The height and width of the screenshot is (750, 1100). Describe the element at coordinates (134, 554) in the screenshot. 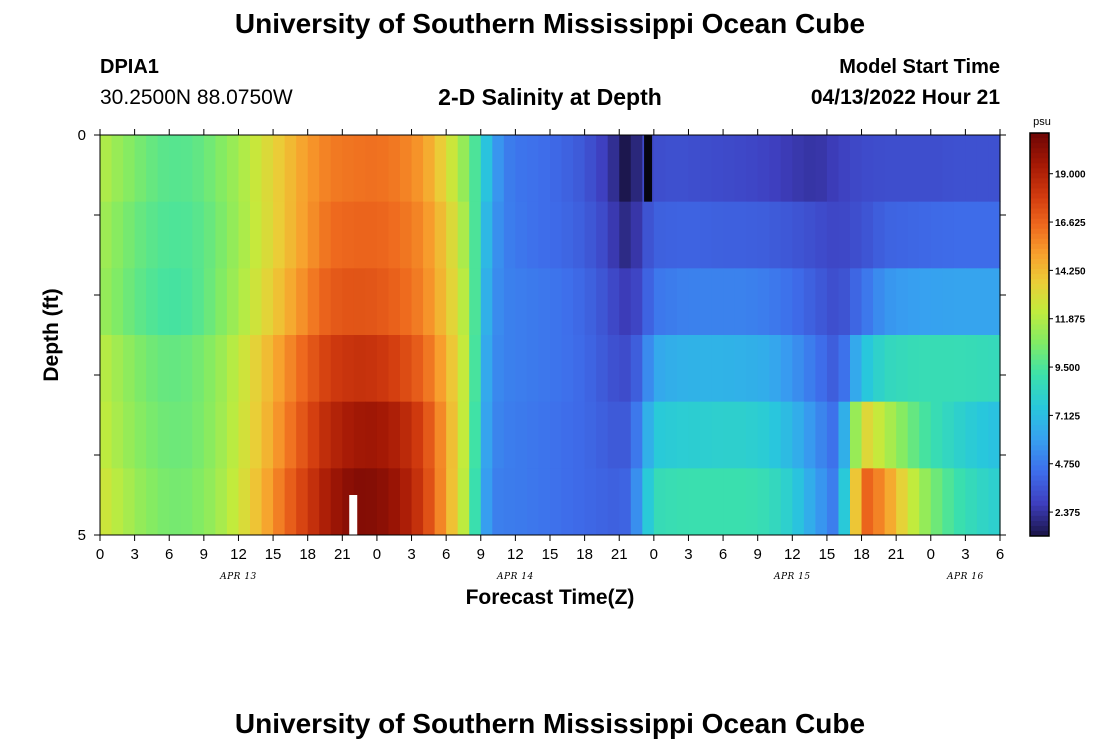

I see `x-tick-label: 3` at that location.